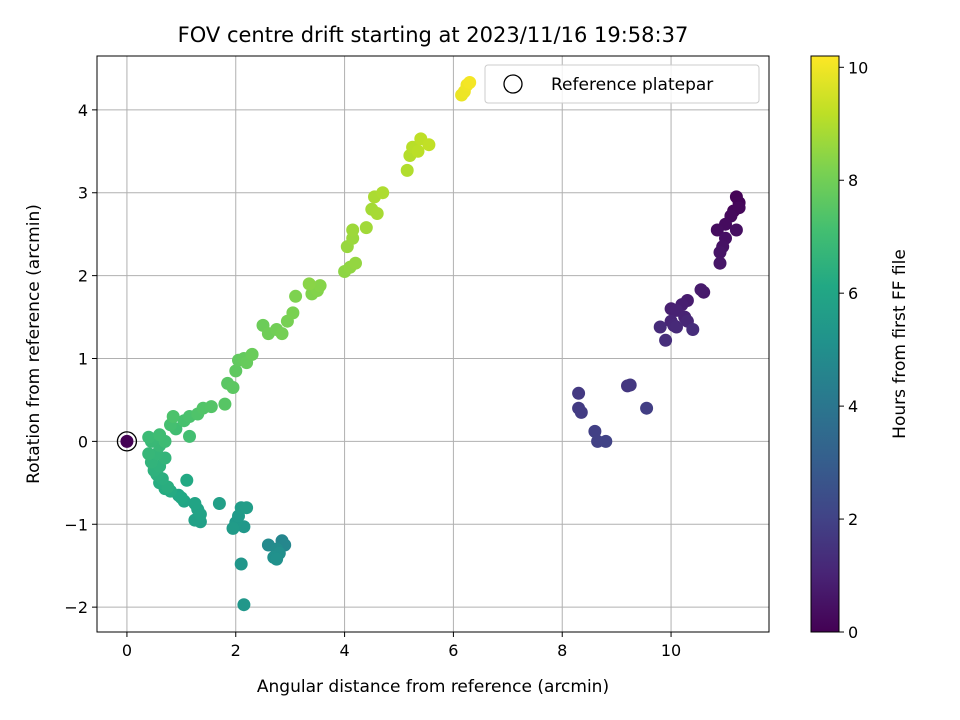 This screenshot has width=960, height=720. What do you see at coordinates (83, 193) in the screenshot?
I see `y-tick-label: 3` at bounding box center [83, 193].